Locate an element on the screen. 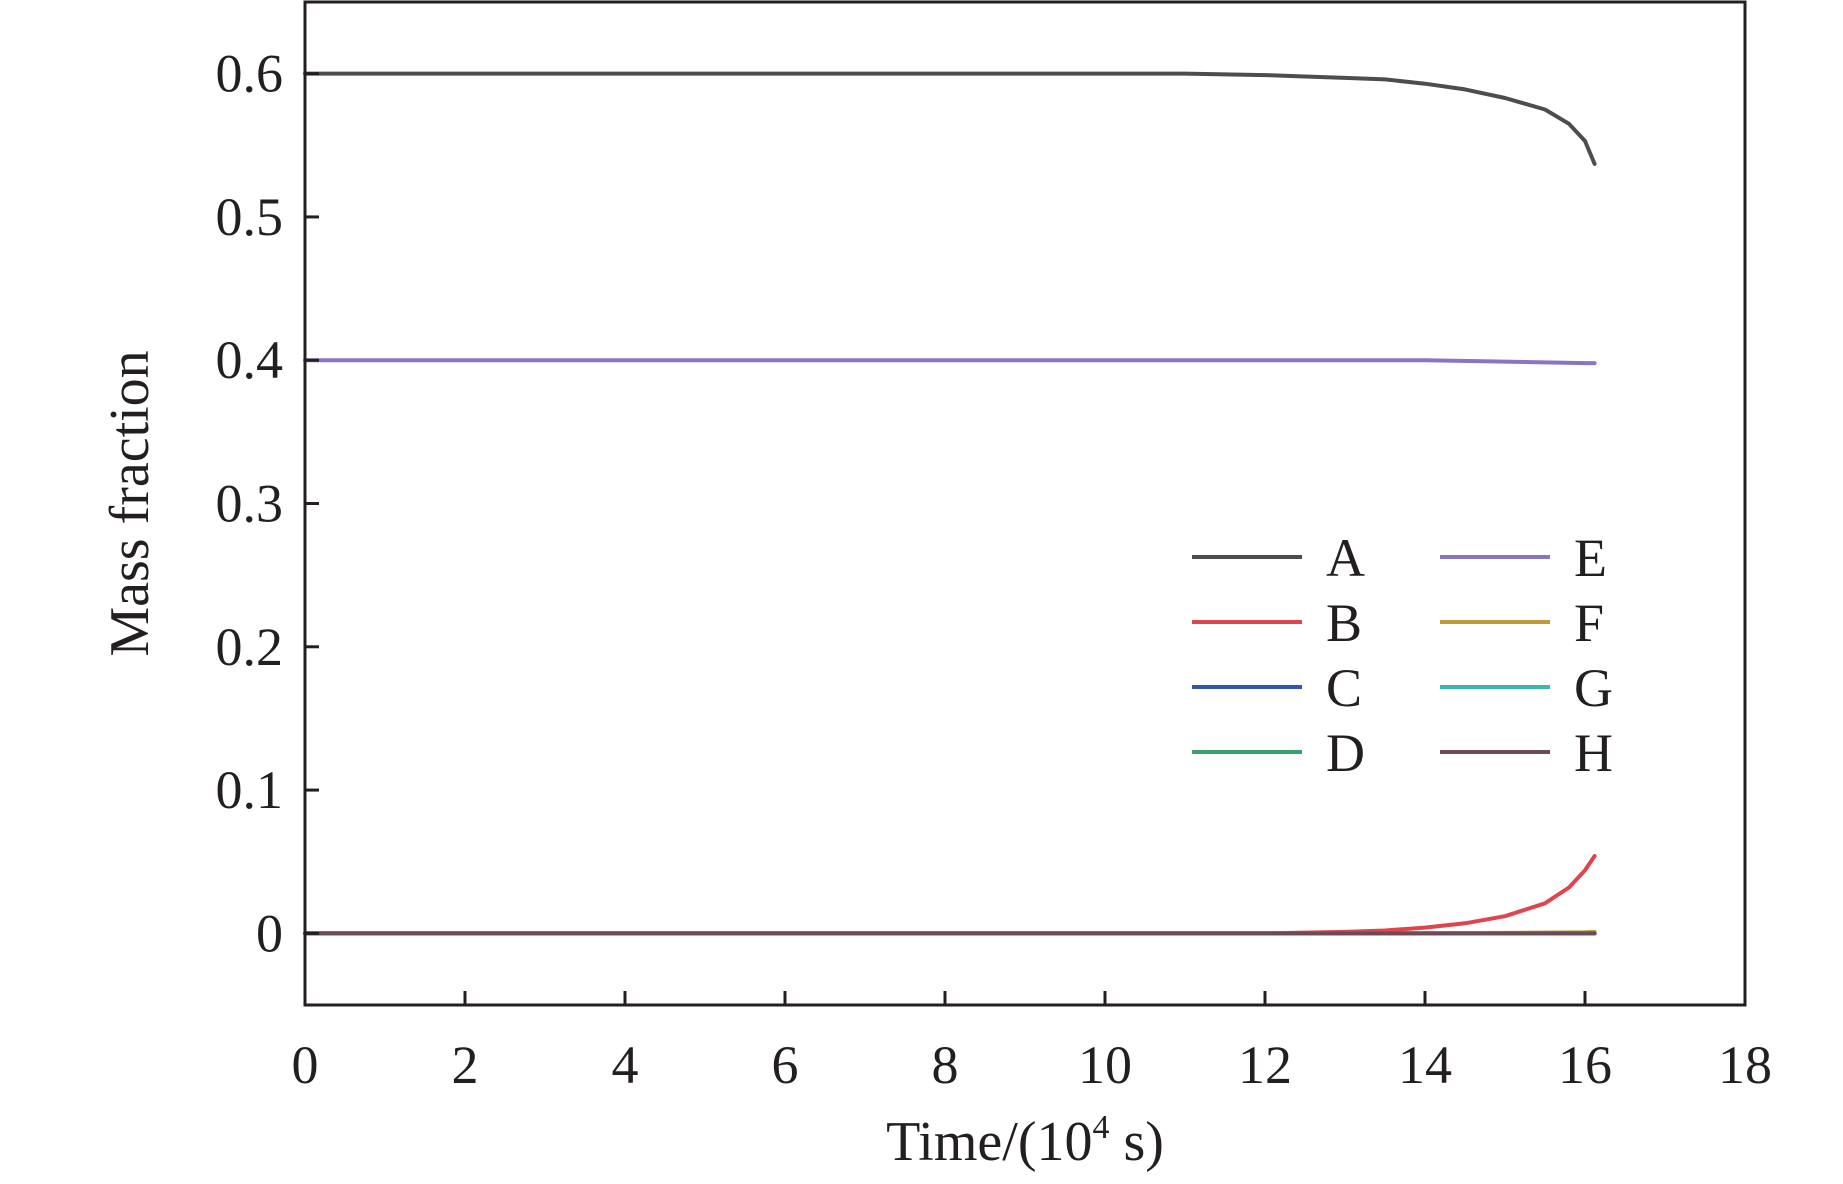  y-tick-label-0-5: 0.5 is located at coordinates (250, 217).